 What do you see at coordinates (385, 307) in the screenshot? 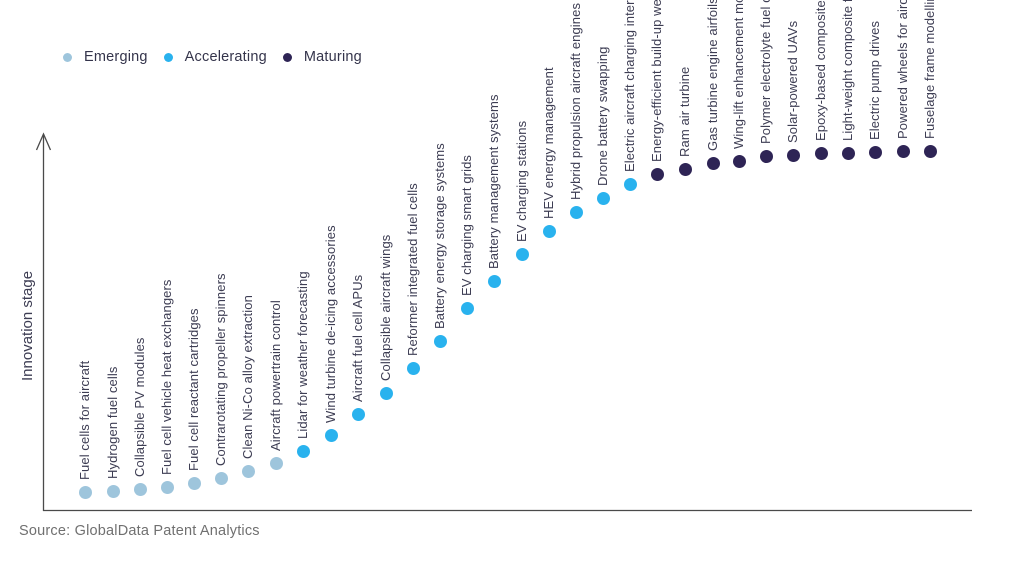
I see `point-label: Collapsible aircraft wings` at bounding box center [385, 307].